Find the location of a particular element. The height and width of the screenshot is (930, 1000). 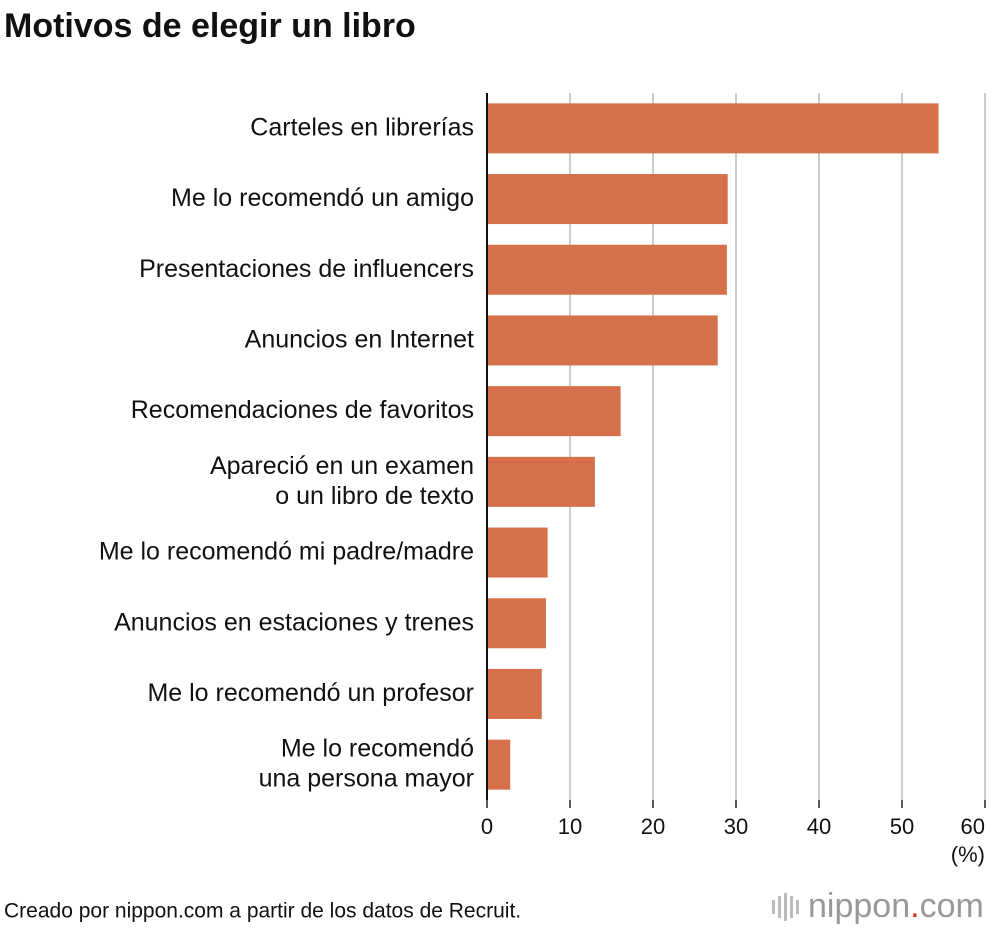

y-tick-label: Me lo recomendó mi padre/madre is located at coordinates (286, 551).